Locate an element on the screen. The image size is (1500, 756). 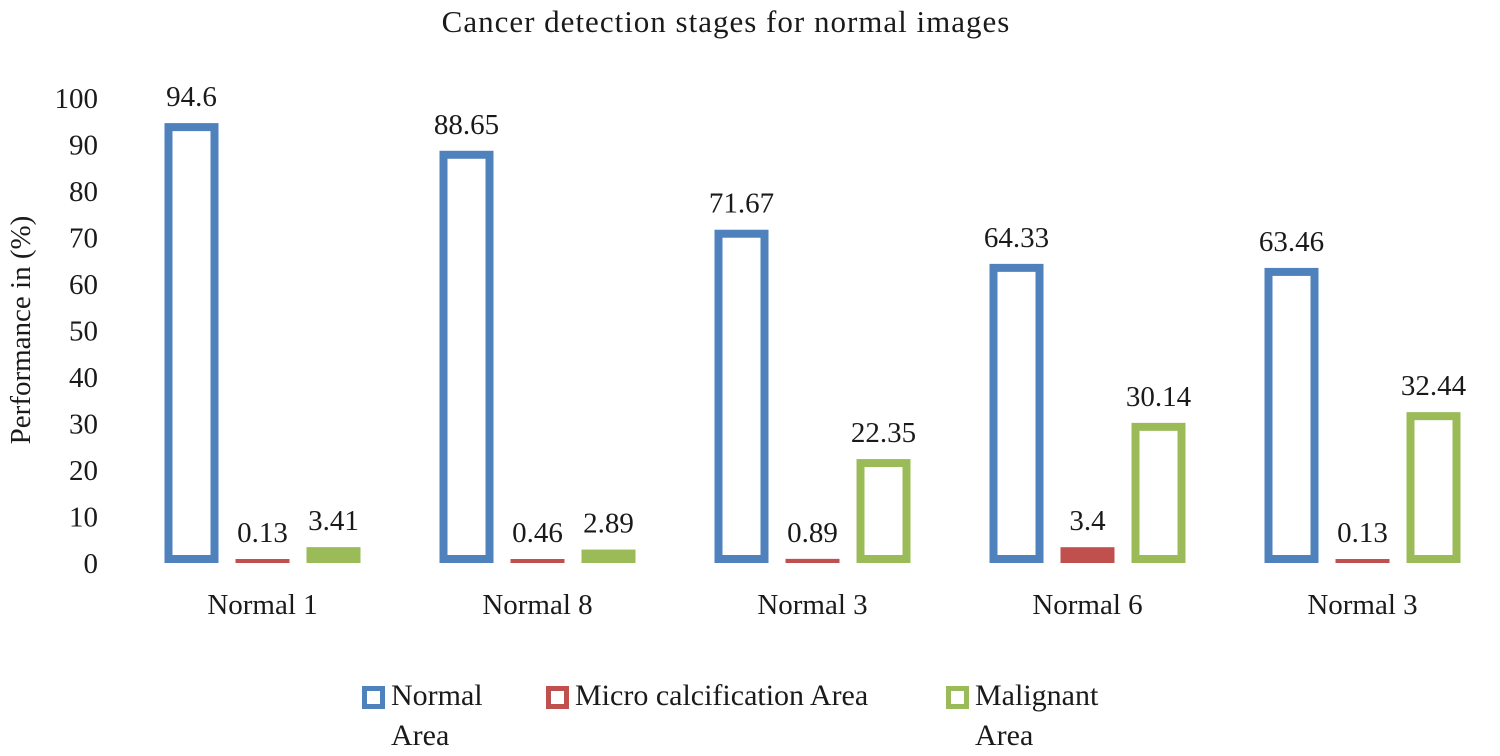
legend-item-malignant-area: Malignant Area is located at coordinates (1022, 716).